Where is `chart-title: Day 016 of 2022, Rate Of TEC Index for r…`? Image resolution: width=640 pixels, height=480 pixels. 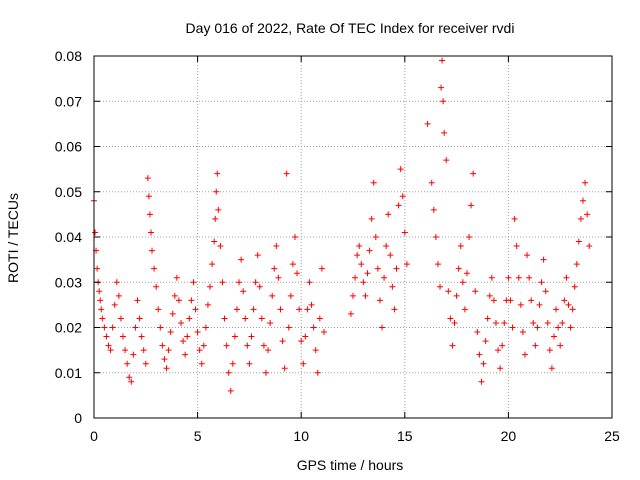
chart-title: Day 016 of 2022, Rate Of TEC Index for r… is located at coordinates (350, 28).